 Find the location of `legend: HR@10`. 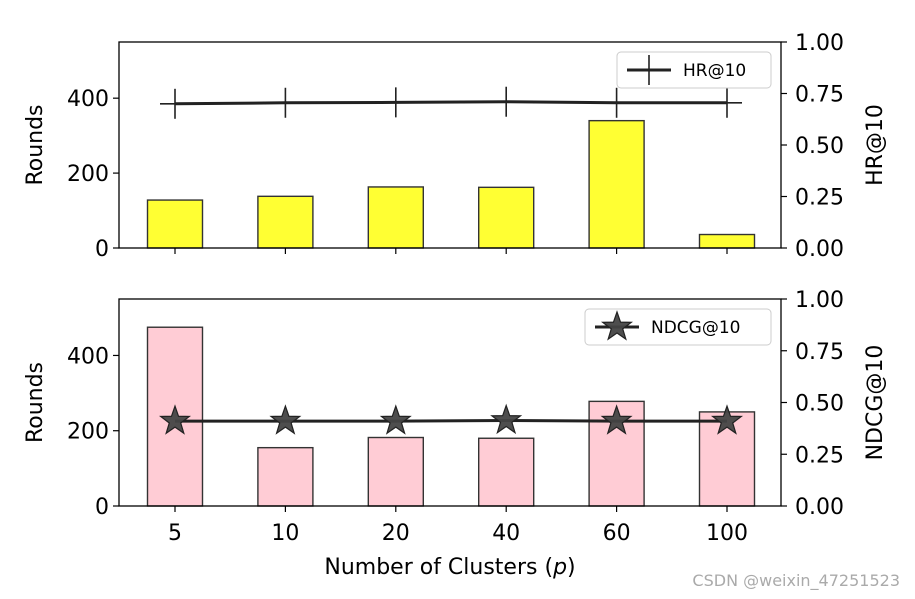

legend: HR@10 is located at coordinates (694, 70).